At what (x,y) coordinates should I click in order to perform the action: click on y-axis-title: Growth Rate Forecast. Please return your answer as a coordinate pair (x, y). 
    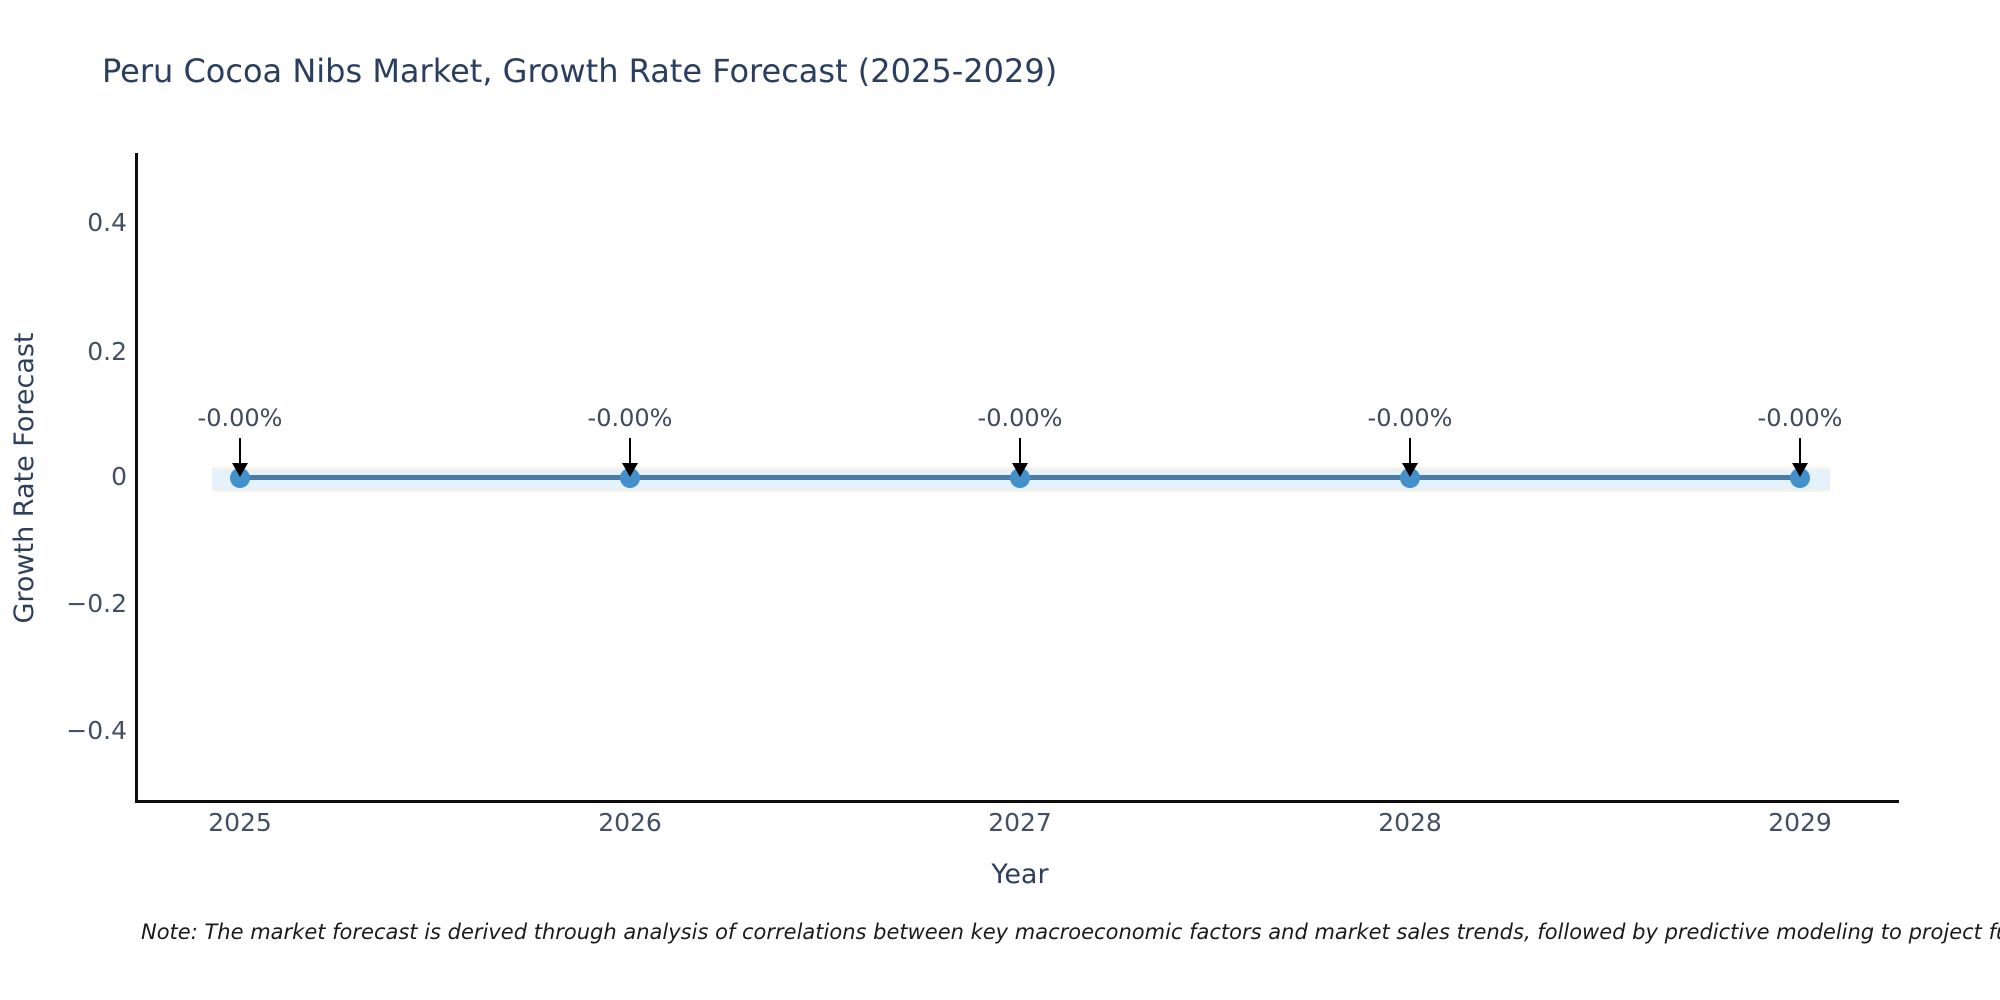
    Looking at the image, I should click on (24, 478).